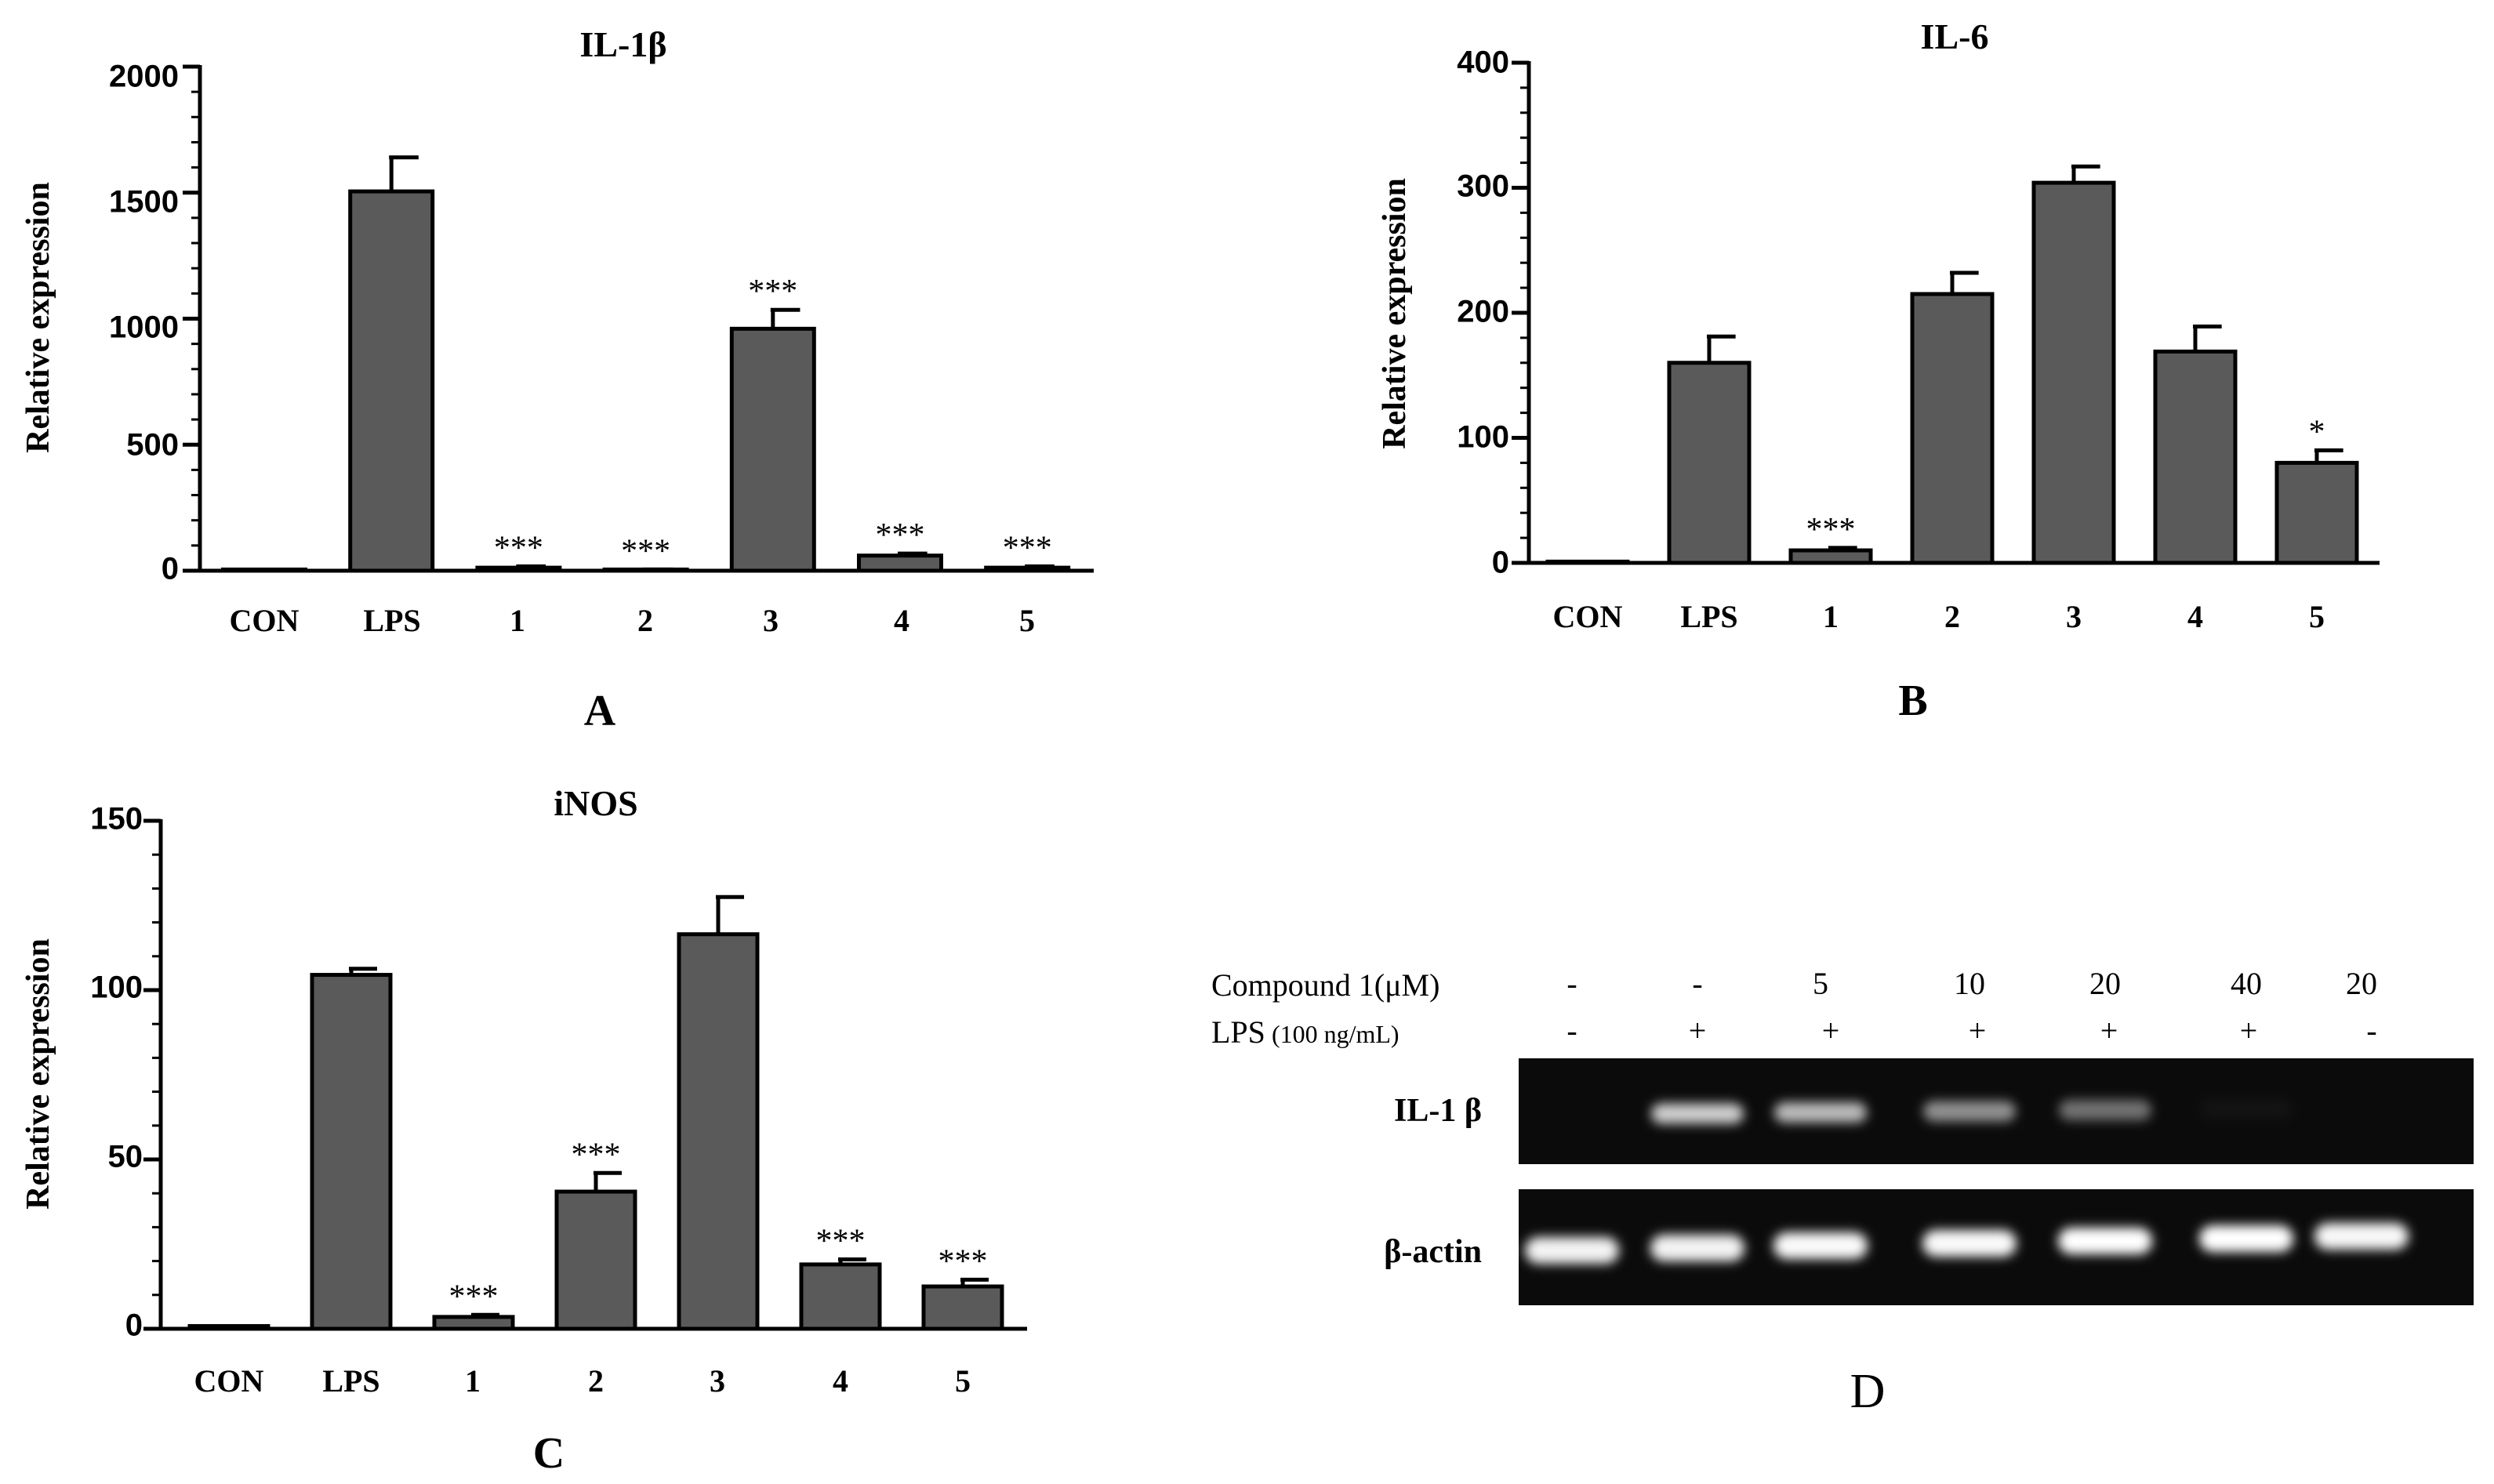  What do you see at coordinates (1967, 1243) in the screenshot?
I see `bands-actin` at bounding box center [1967, 1243].